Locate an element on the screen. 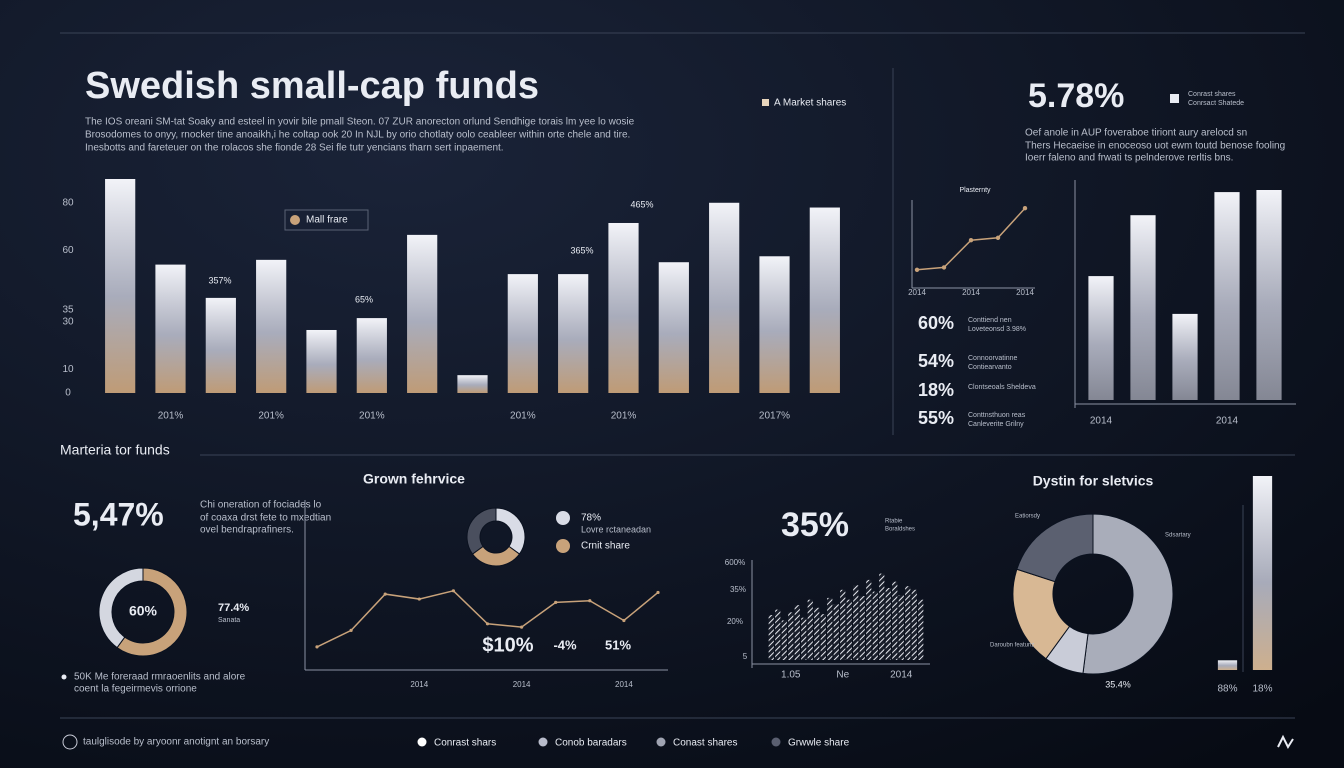 The width and height of the screenshot is (1344, 768). page-title: Swedish small-cap funds is located at coordinates (312, 86).